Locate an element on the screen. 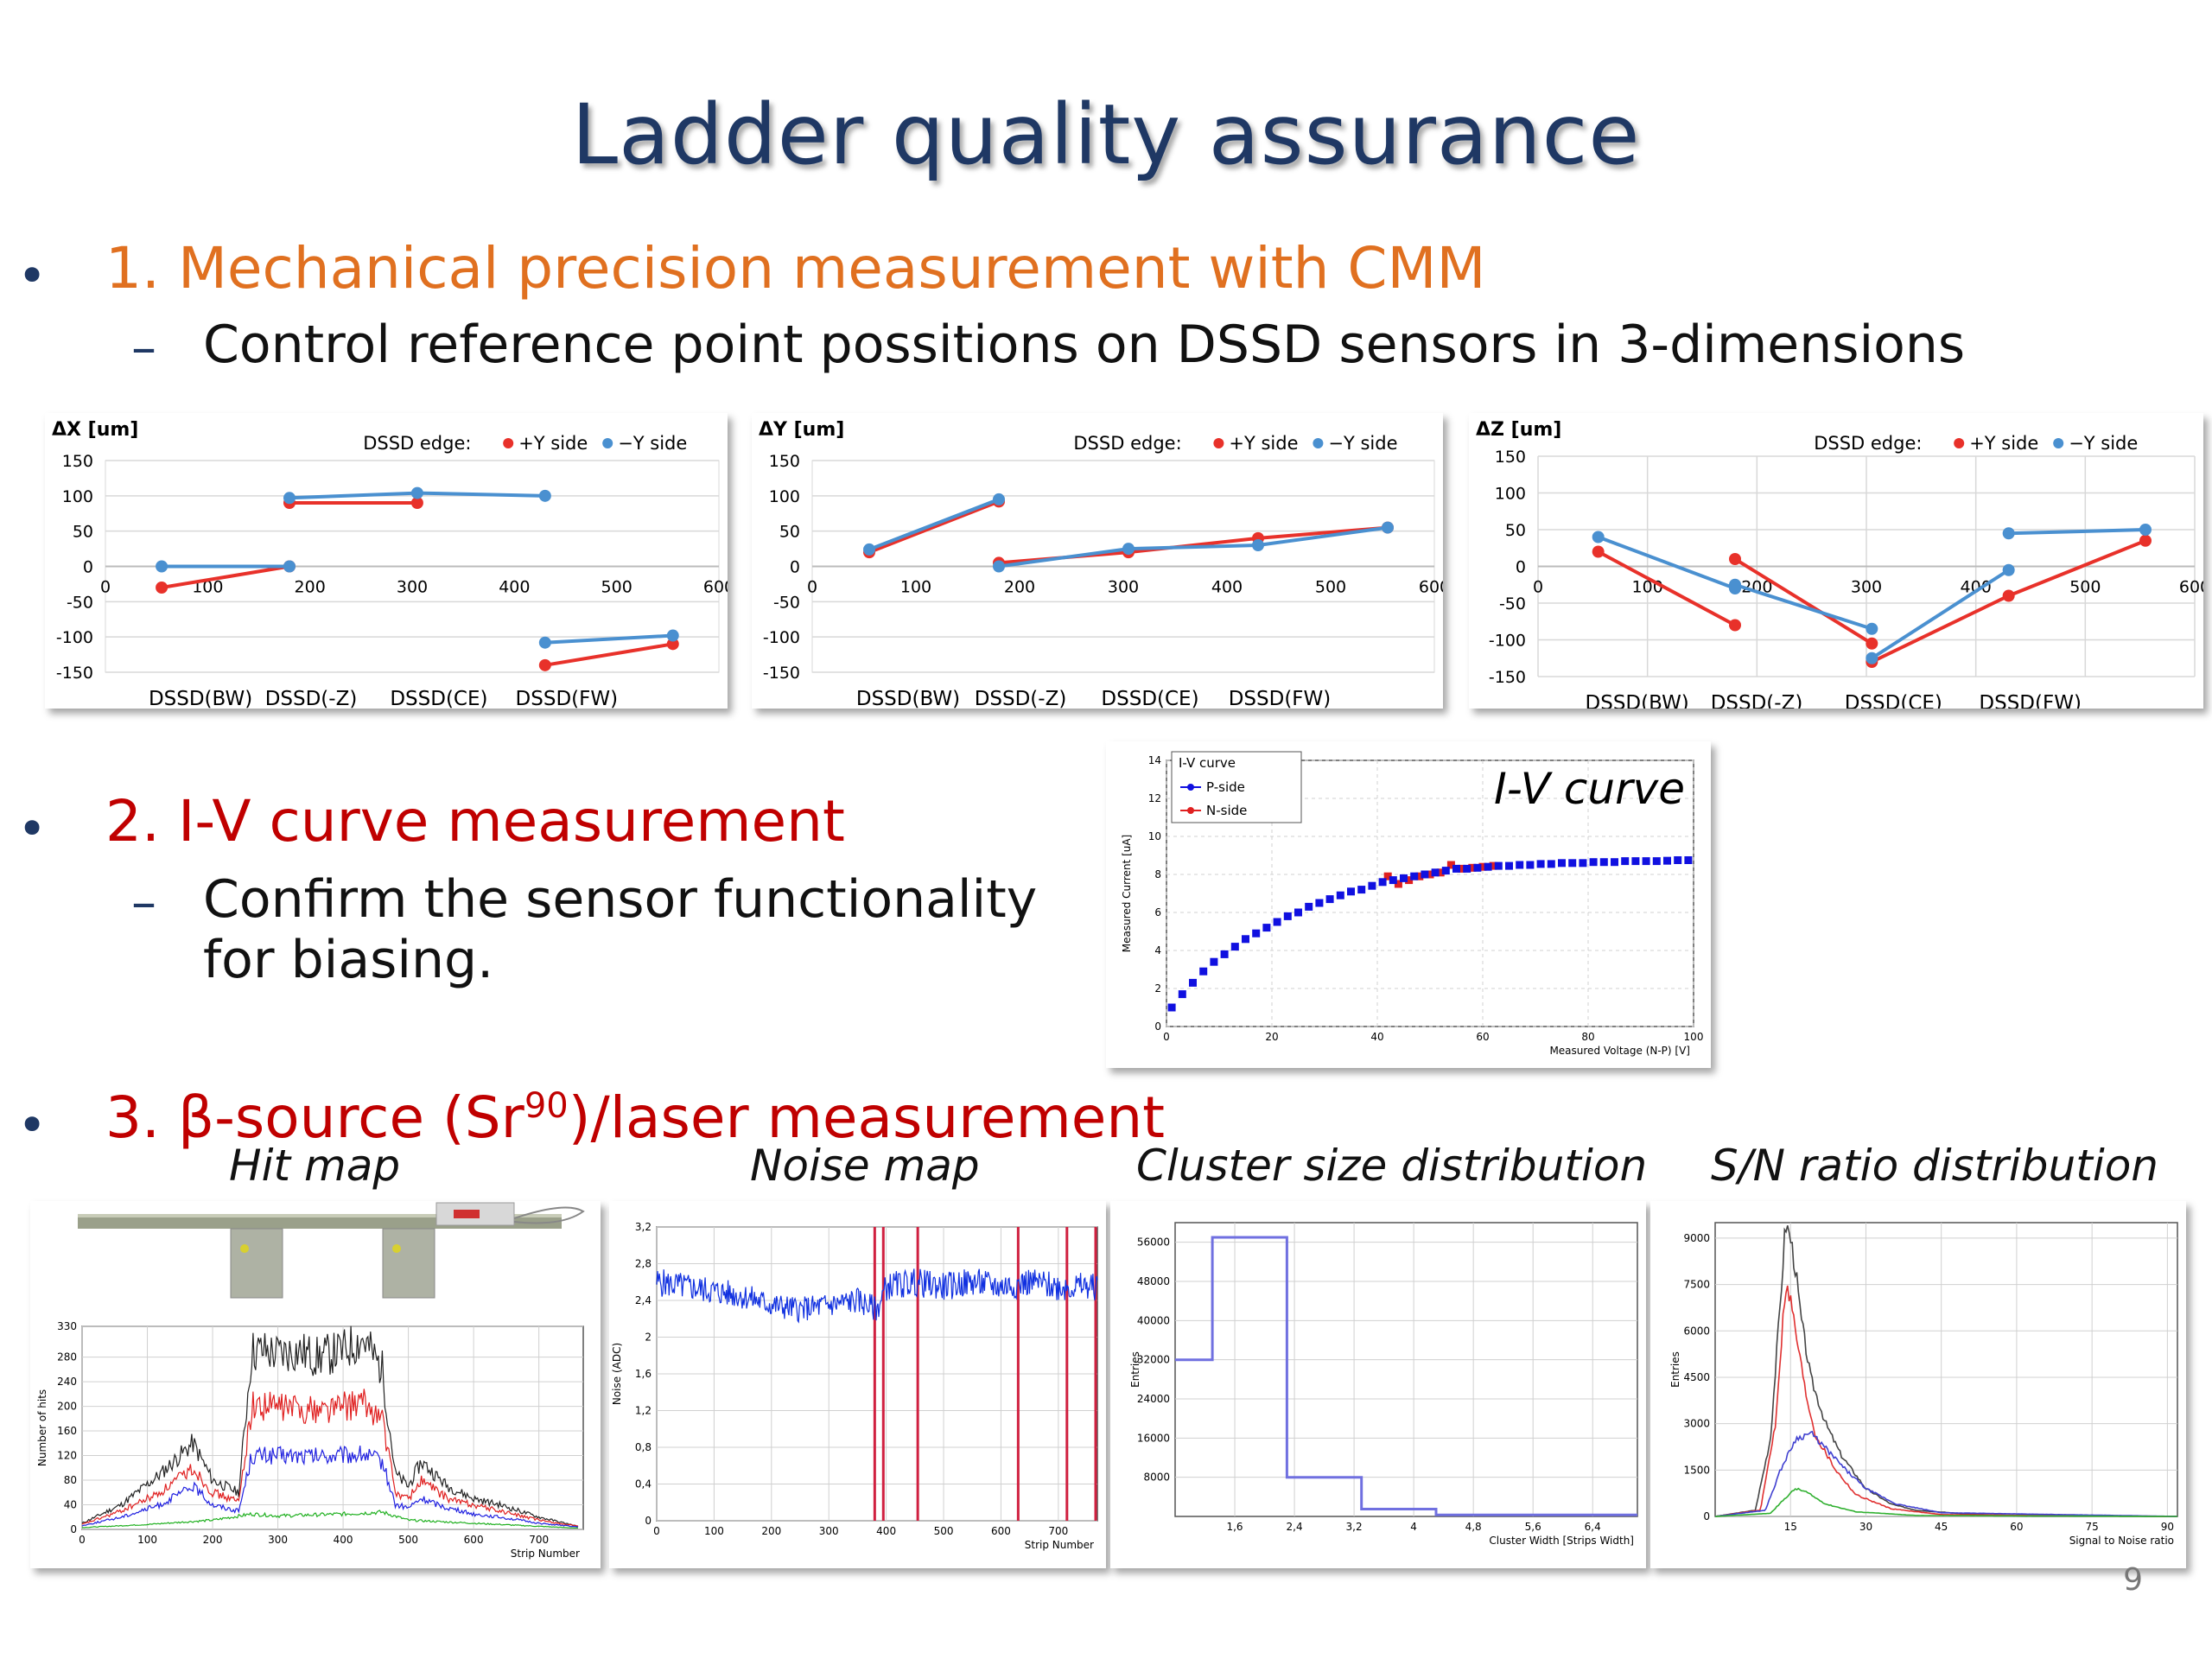  section-1-dash: – is located at coordinates (143, 347).